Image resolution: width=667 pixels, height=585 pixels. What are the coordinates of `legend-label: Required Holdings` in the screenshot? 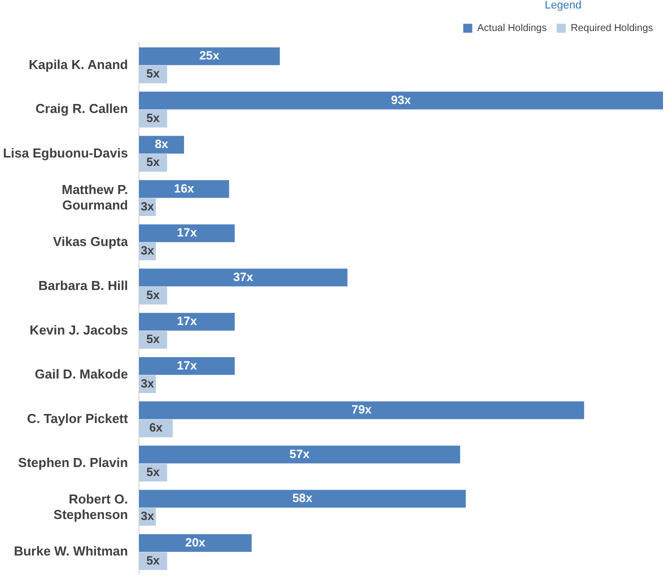 It's located at (612, 28).